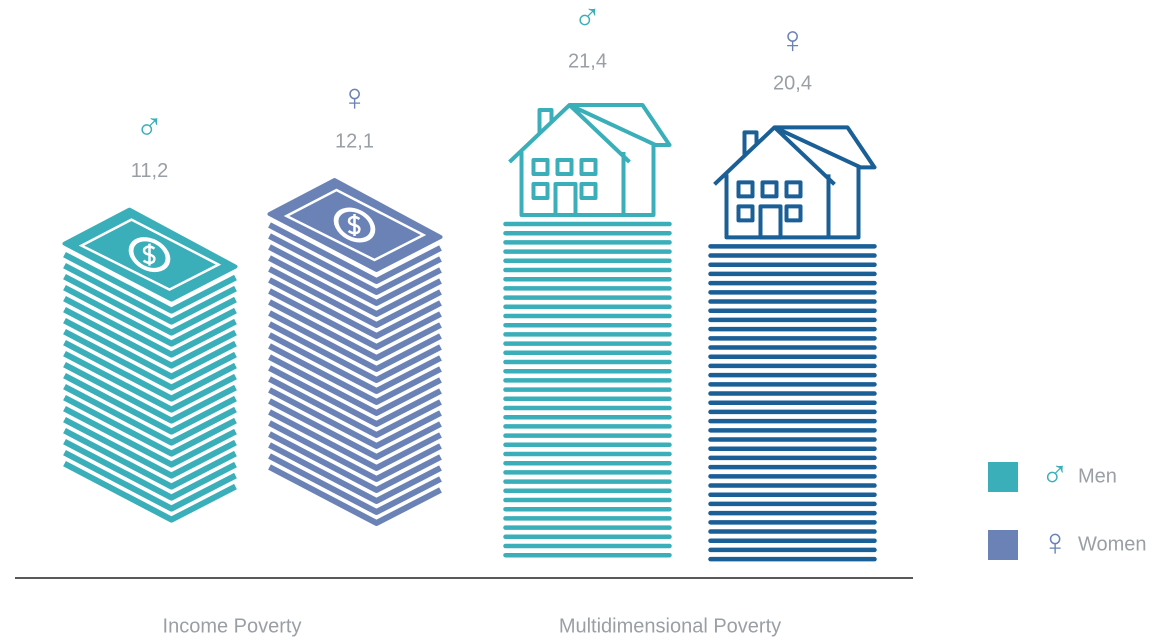 The height and width of the screenshot is (643, 1156). I want to click on x-tick-label: Income Poverty, so click(232, 626).